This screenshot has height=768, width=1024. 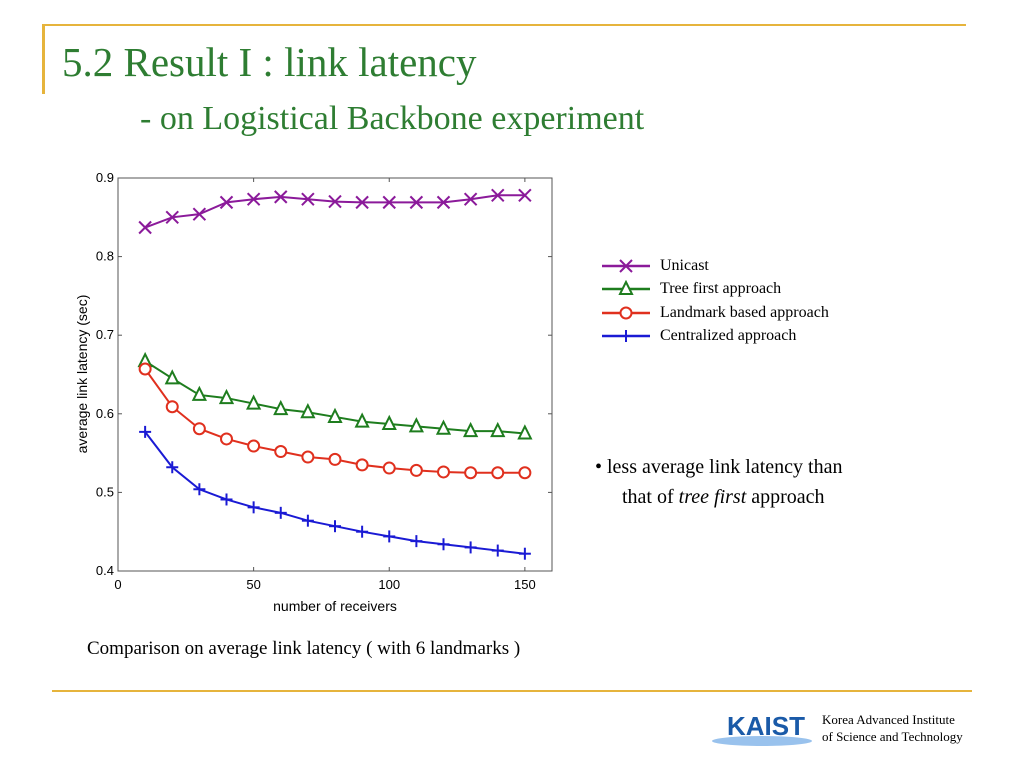 What do you see at coordinates (43, 59) in the screenshot?
I see `frame-left-rule` at bounding box center [43, 59].